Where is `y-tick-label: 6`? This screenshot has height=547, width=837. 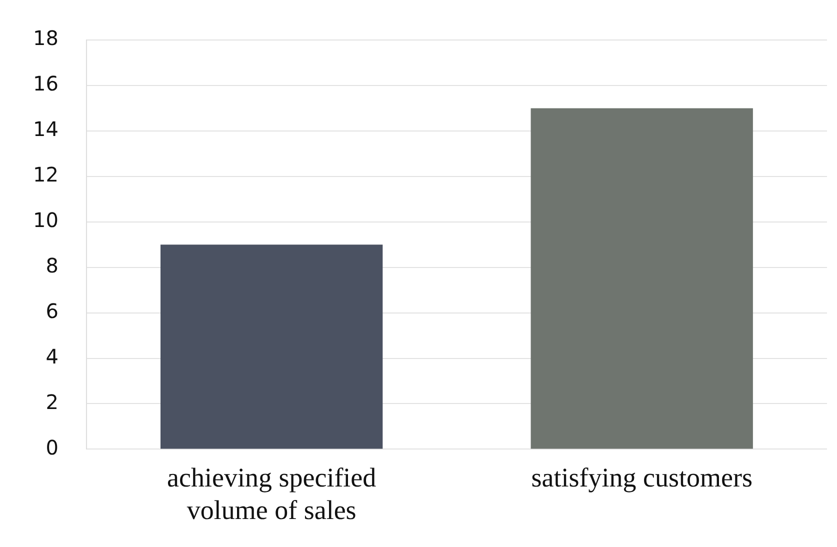 y-tick-label: 6 is located at coordinates (52, 311).